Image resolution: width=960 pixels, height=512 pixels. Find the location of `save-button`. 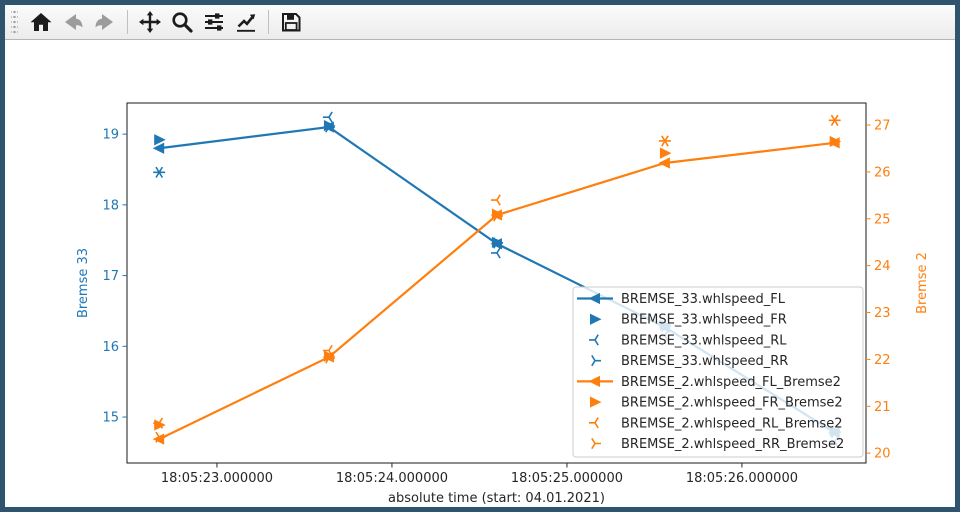

save-button is located at coordinates (291, 22).